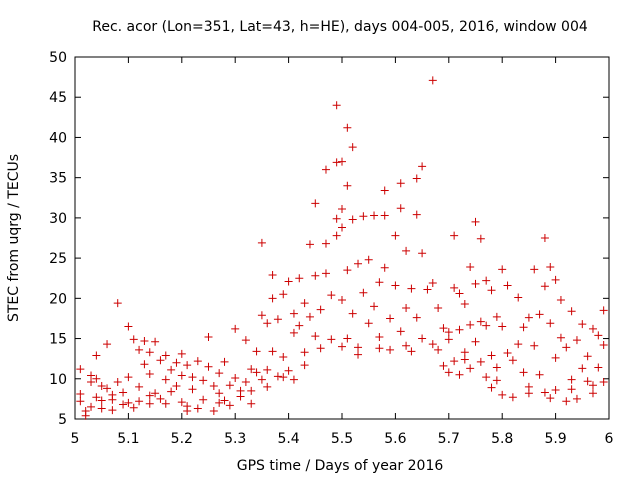 The width and height of the screenshot is (640, 480). Describe the element at coordinates (58, 299) in the screenshot. I see `y-tick-label: 20` at that location.